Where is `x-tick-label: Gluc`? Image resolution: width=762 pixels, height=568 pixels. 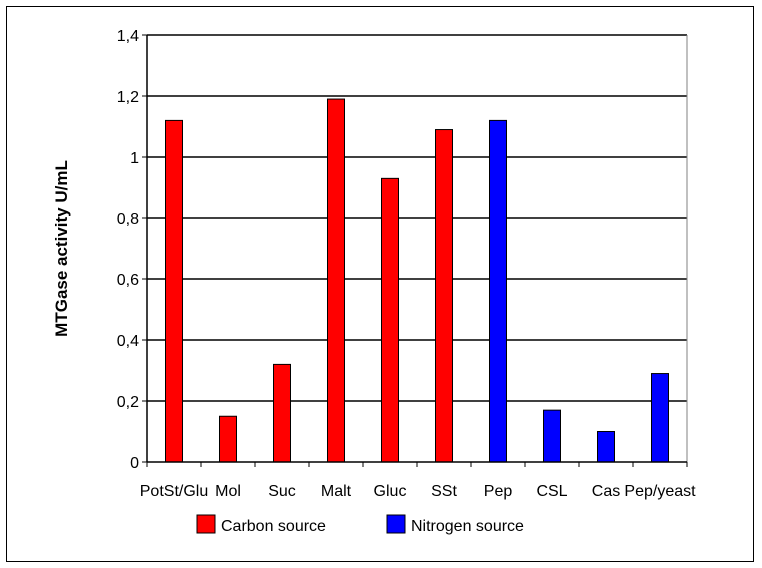 x-tick-label: Gluc is located at coordinates (390, 491).